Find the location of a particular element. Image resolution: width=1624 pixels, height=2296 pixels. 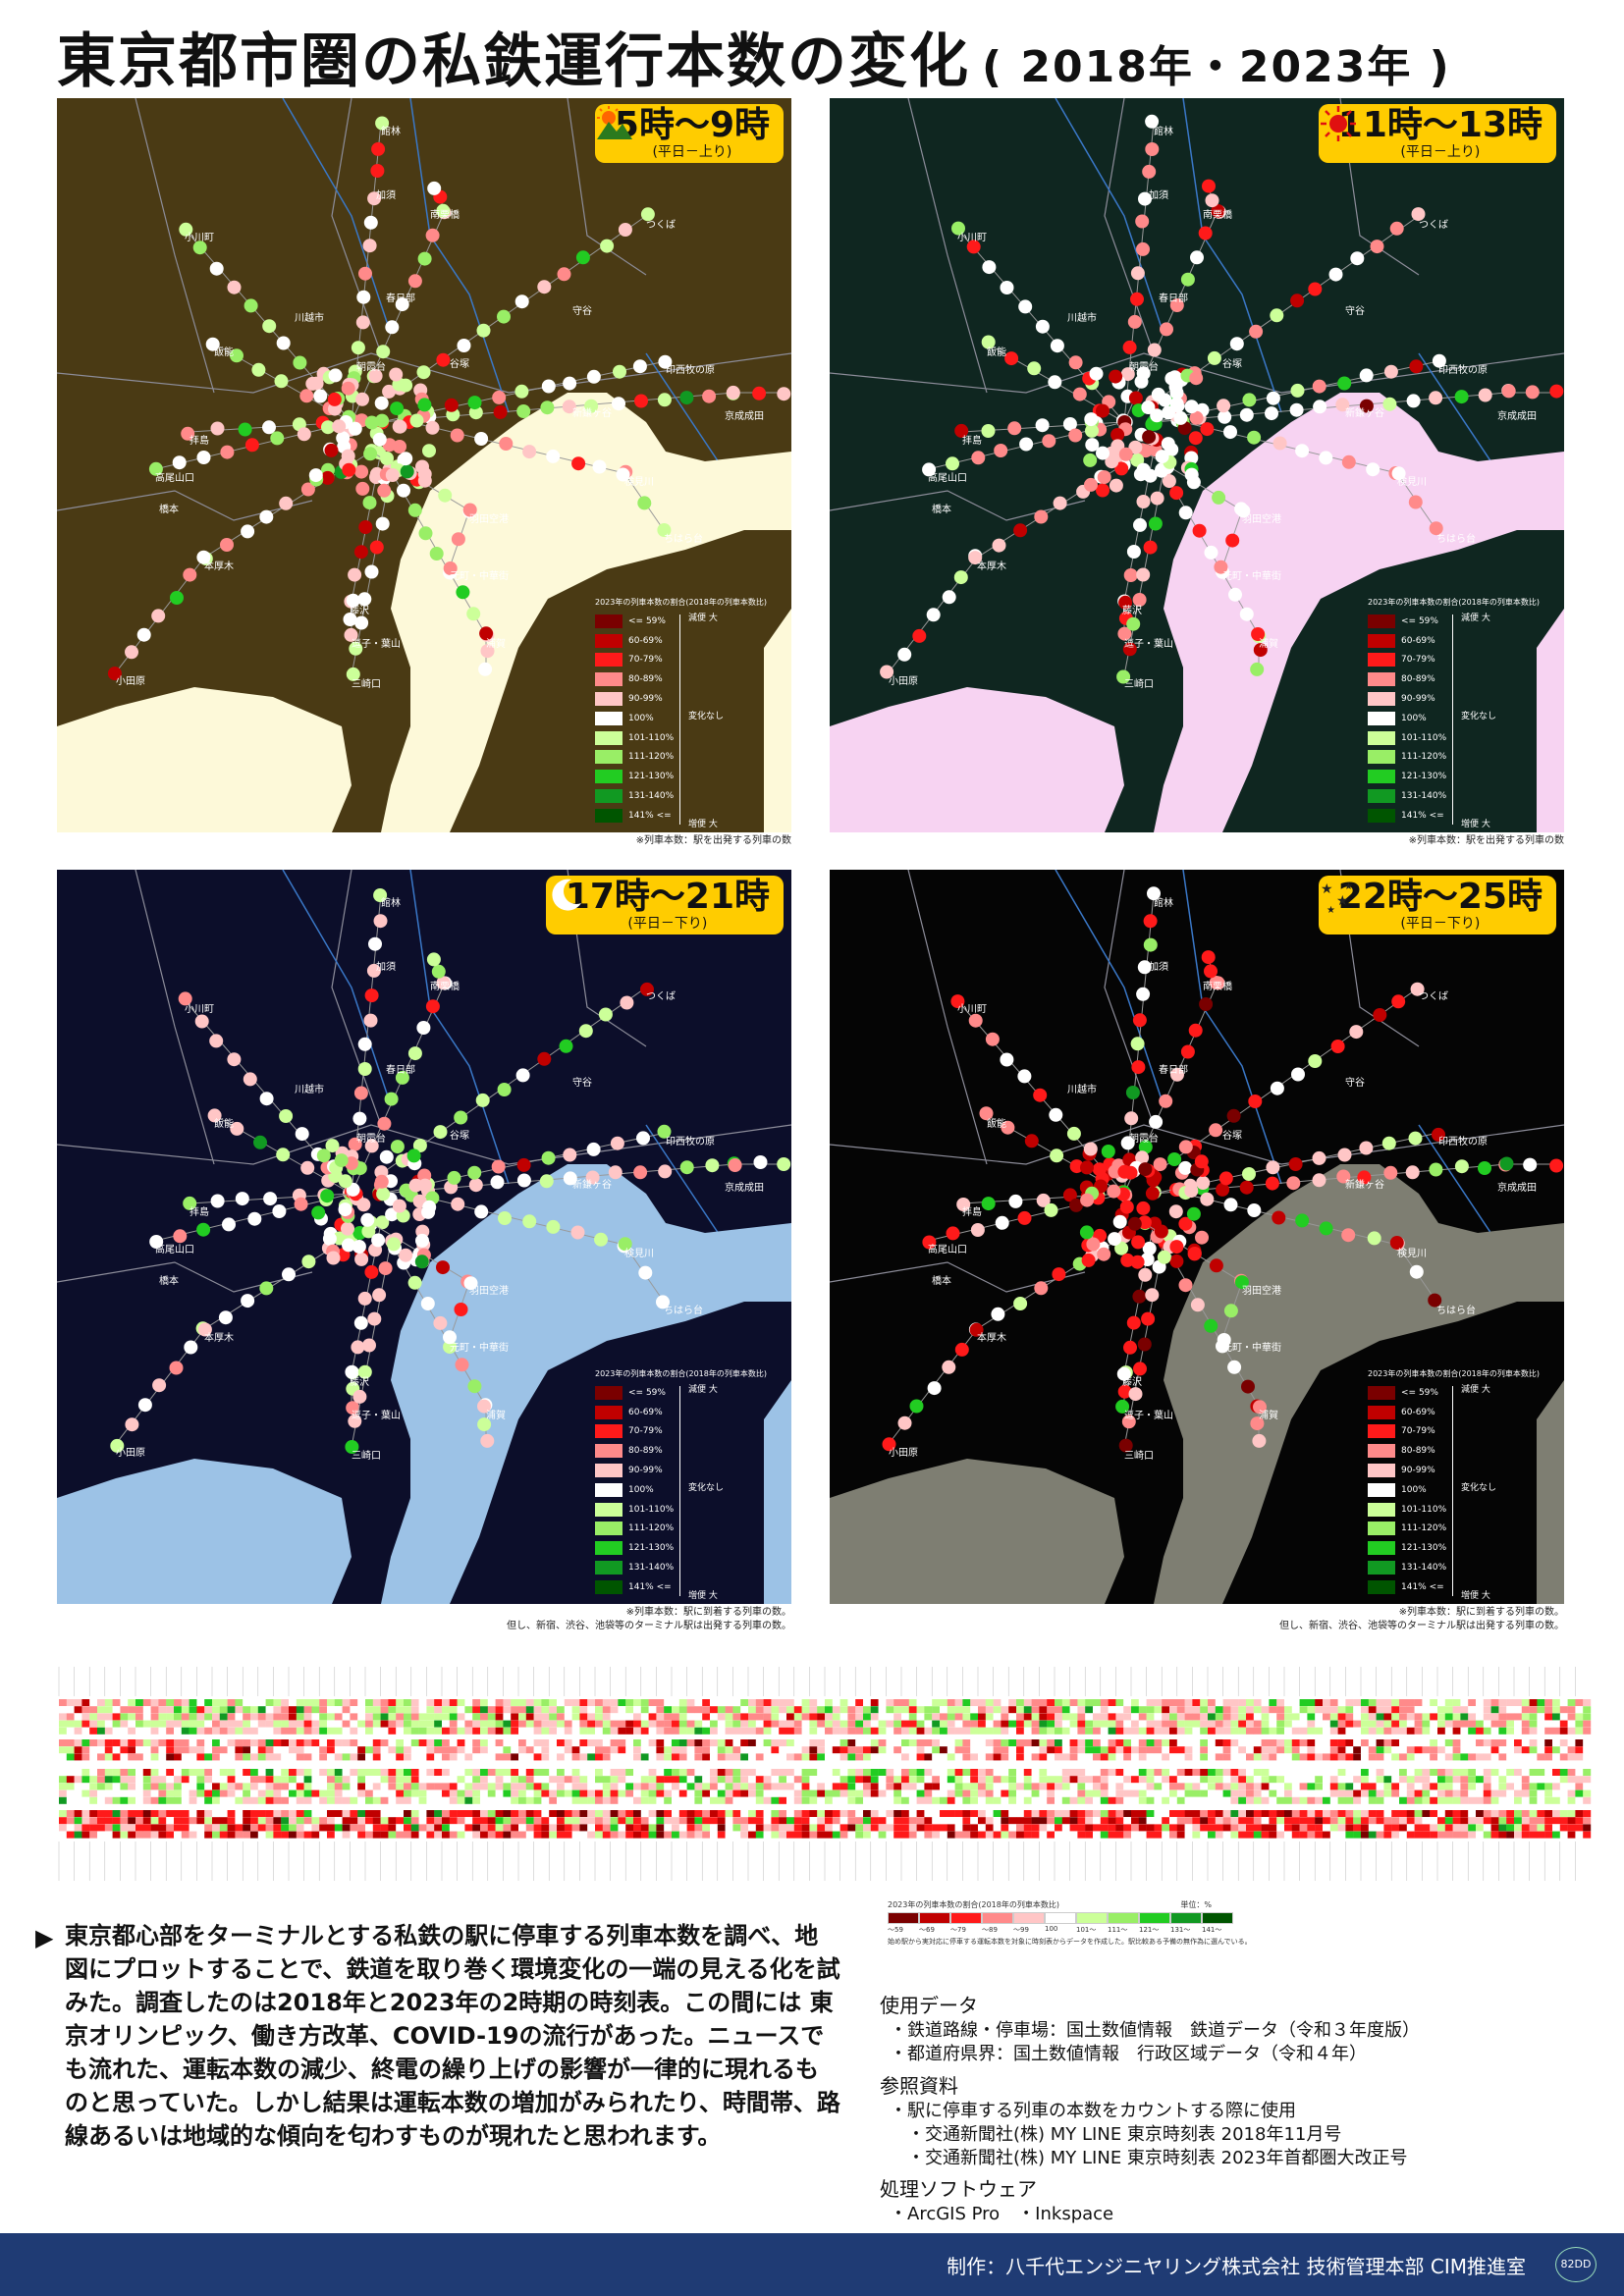

matrix-legend-label: 101～ is located at coordinates (1086, 1930).